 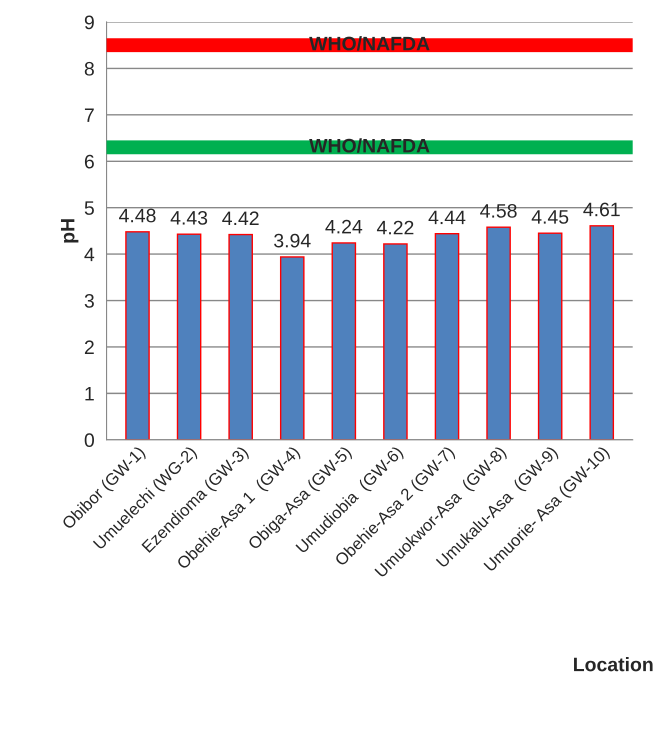 What do you see at coordinates (613, 664) in the screenshot?
I see `x-axis-title: Location` at bounding box center [613, 664].